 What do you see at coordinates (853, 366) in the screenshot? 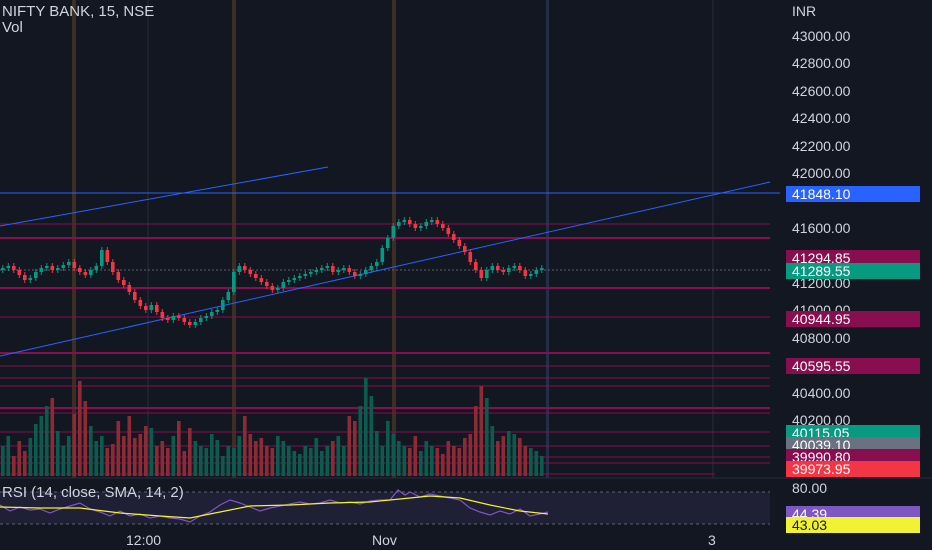
I see `price-tag: 40595.55` at bounding box center [853, 366].